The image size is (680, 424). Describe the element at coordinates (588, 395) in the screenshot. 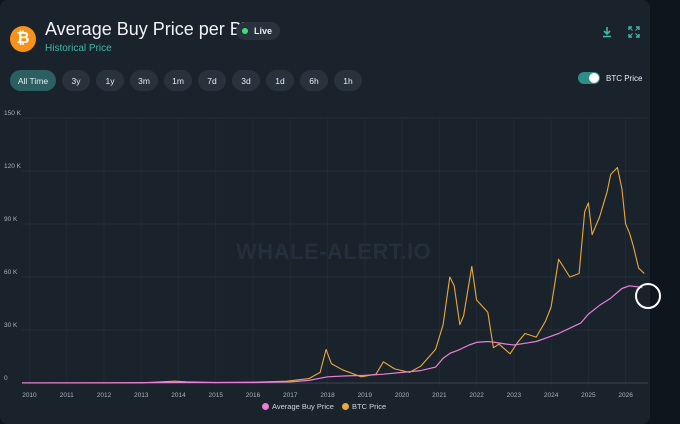

I see `x-tick-label: 2025` at that location.